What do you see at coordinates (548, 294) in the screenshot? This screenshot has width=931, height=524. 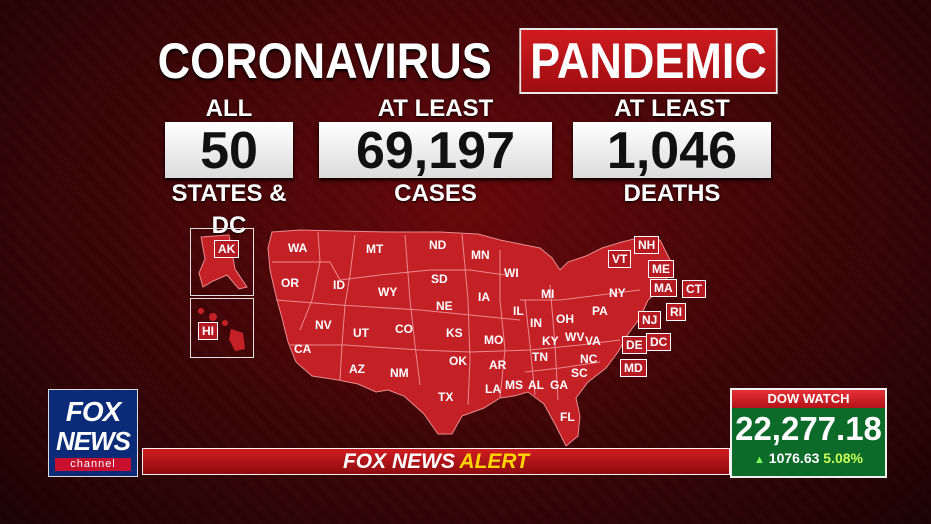 I see `state-label: MI` at bounding box center [548, 294].